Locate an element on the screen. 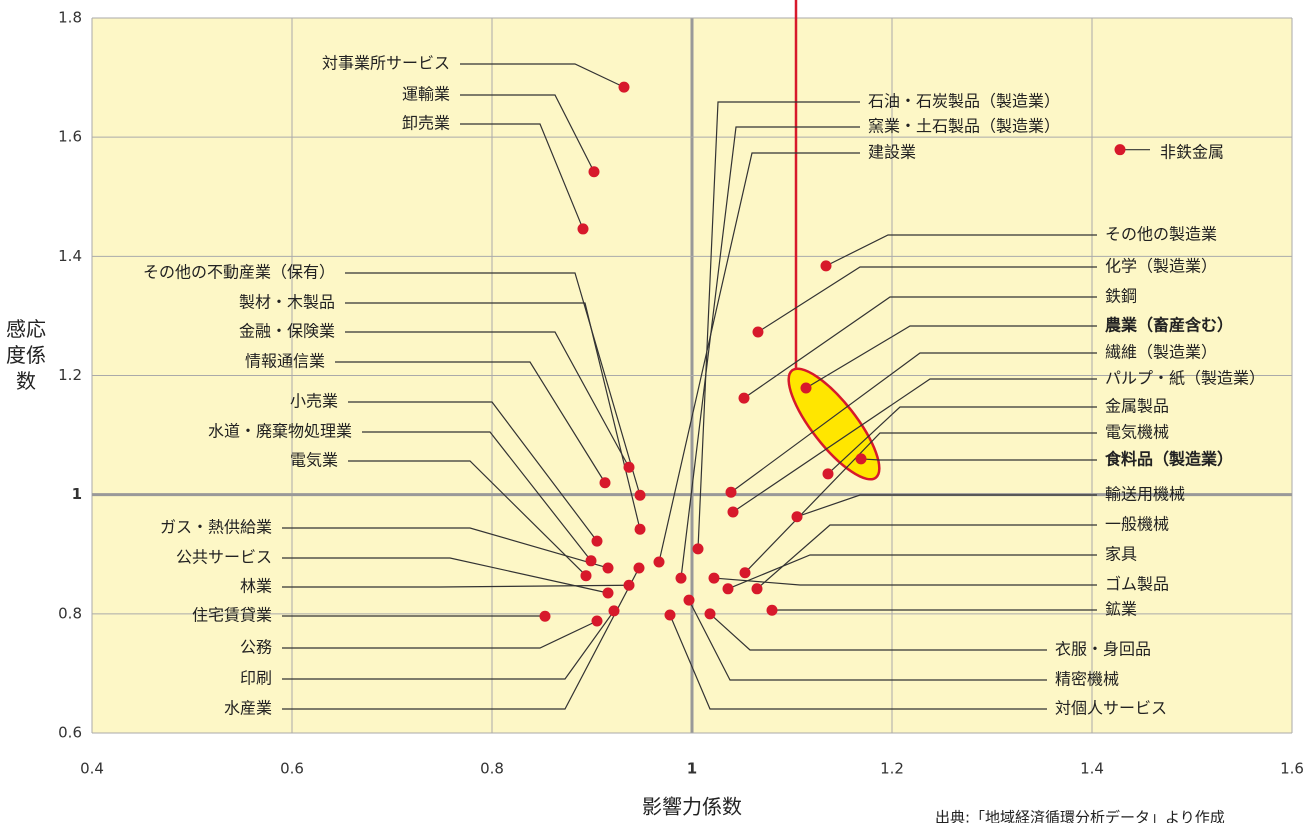 Image resolution: width=1304 pixels, height=823 pixels. point-label: 鉱業 is located at coordinates (1121, 609).